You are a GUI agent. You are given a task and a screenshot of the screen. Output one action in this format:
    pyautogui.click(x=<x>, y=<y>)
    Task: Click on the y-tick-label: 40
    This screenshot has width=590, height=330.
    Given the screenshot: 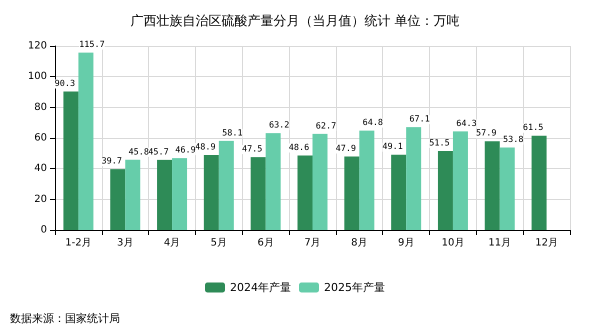 What is the action you would take?
    pyautogui.click(x=40, y=168)
    